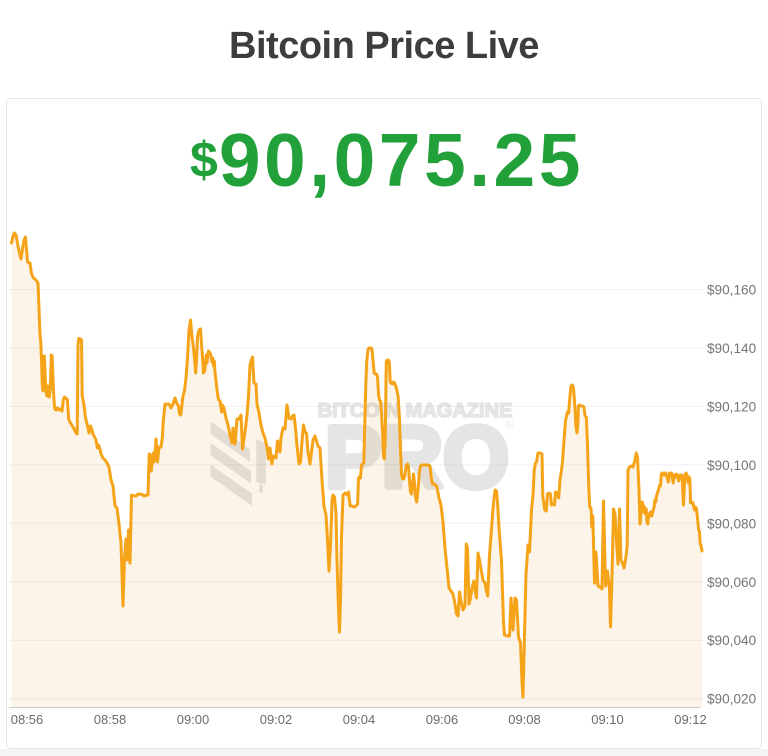 The image size is (768, 756). I want to click on svg-text: 09:04, so click(359, 719).